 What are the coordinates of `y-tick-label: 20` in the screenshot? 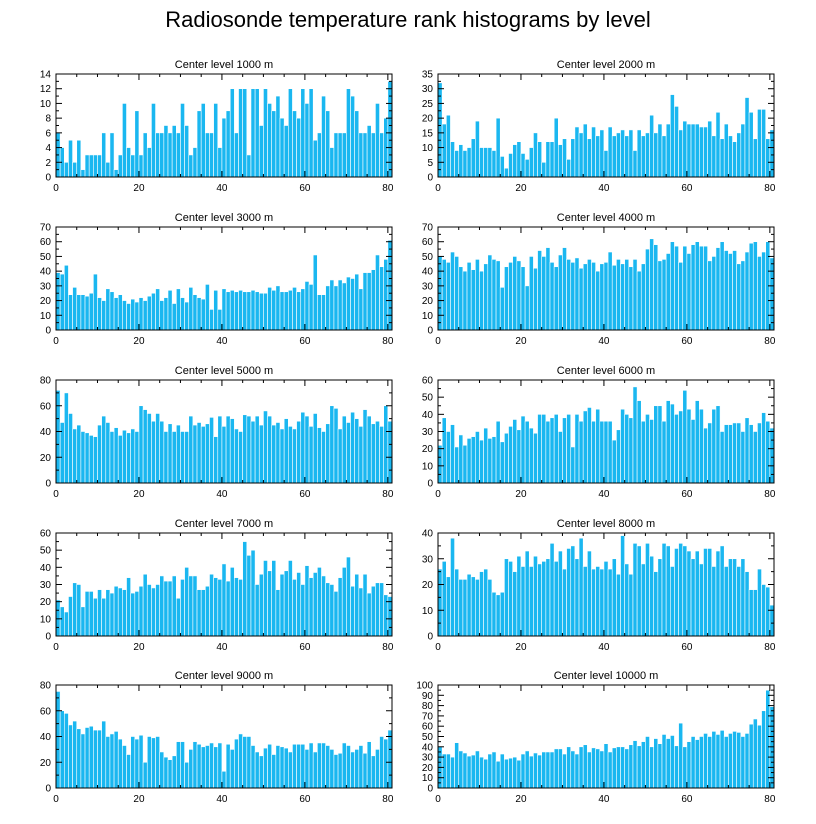 It's located at (46, 763).